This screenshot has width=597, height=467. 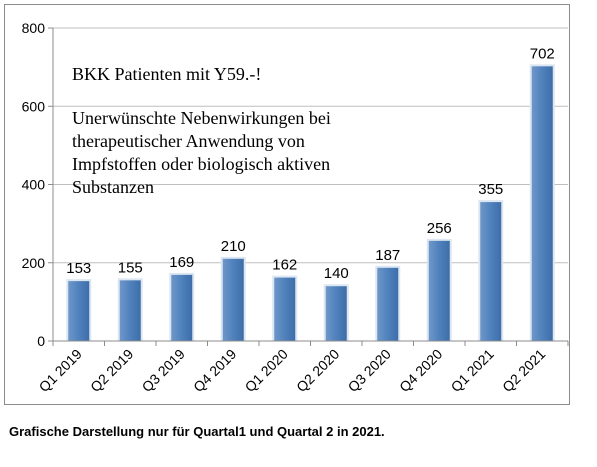 What do you see at coordinates (34, 28) in the screenshot?
I see `y-tick-label-800: 800` at bounding box center [34, 28].